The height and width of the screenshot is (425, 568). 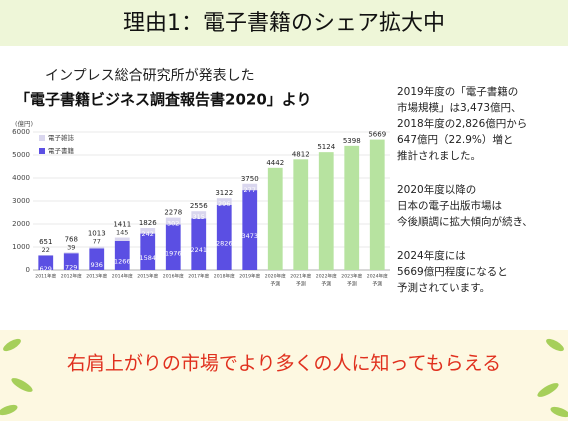 What do you see at coordinates (377, 276) in the screenshot?
I see `x-tick-label: 2024年度` at bounding box center [377, 276].